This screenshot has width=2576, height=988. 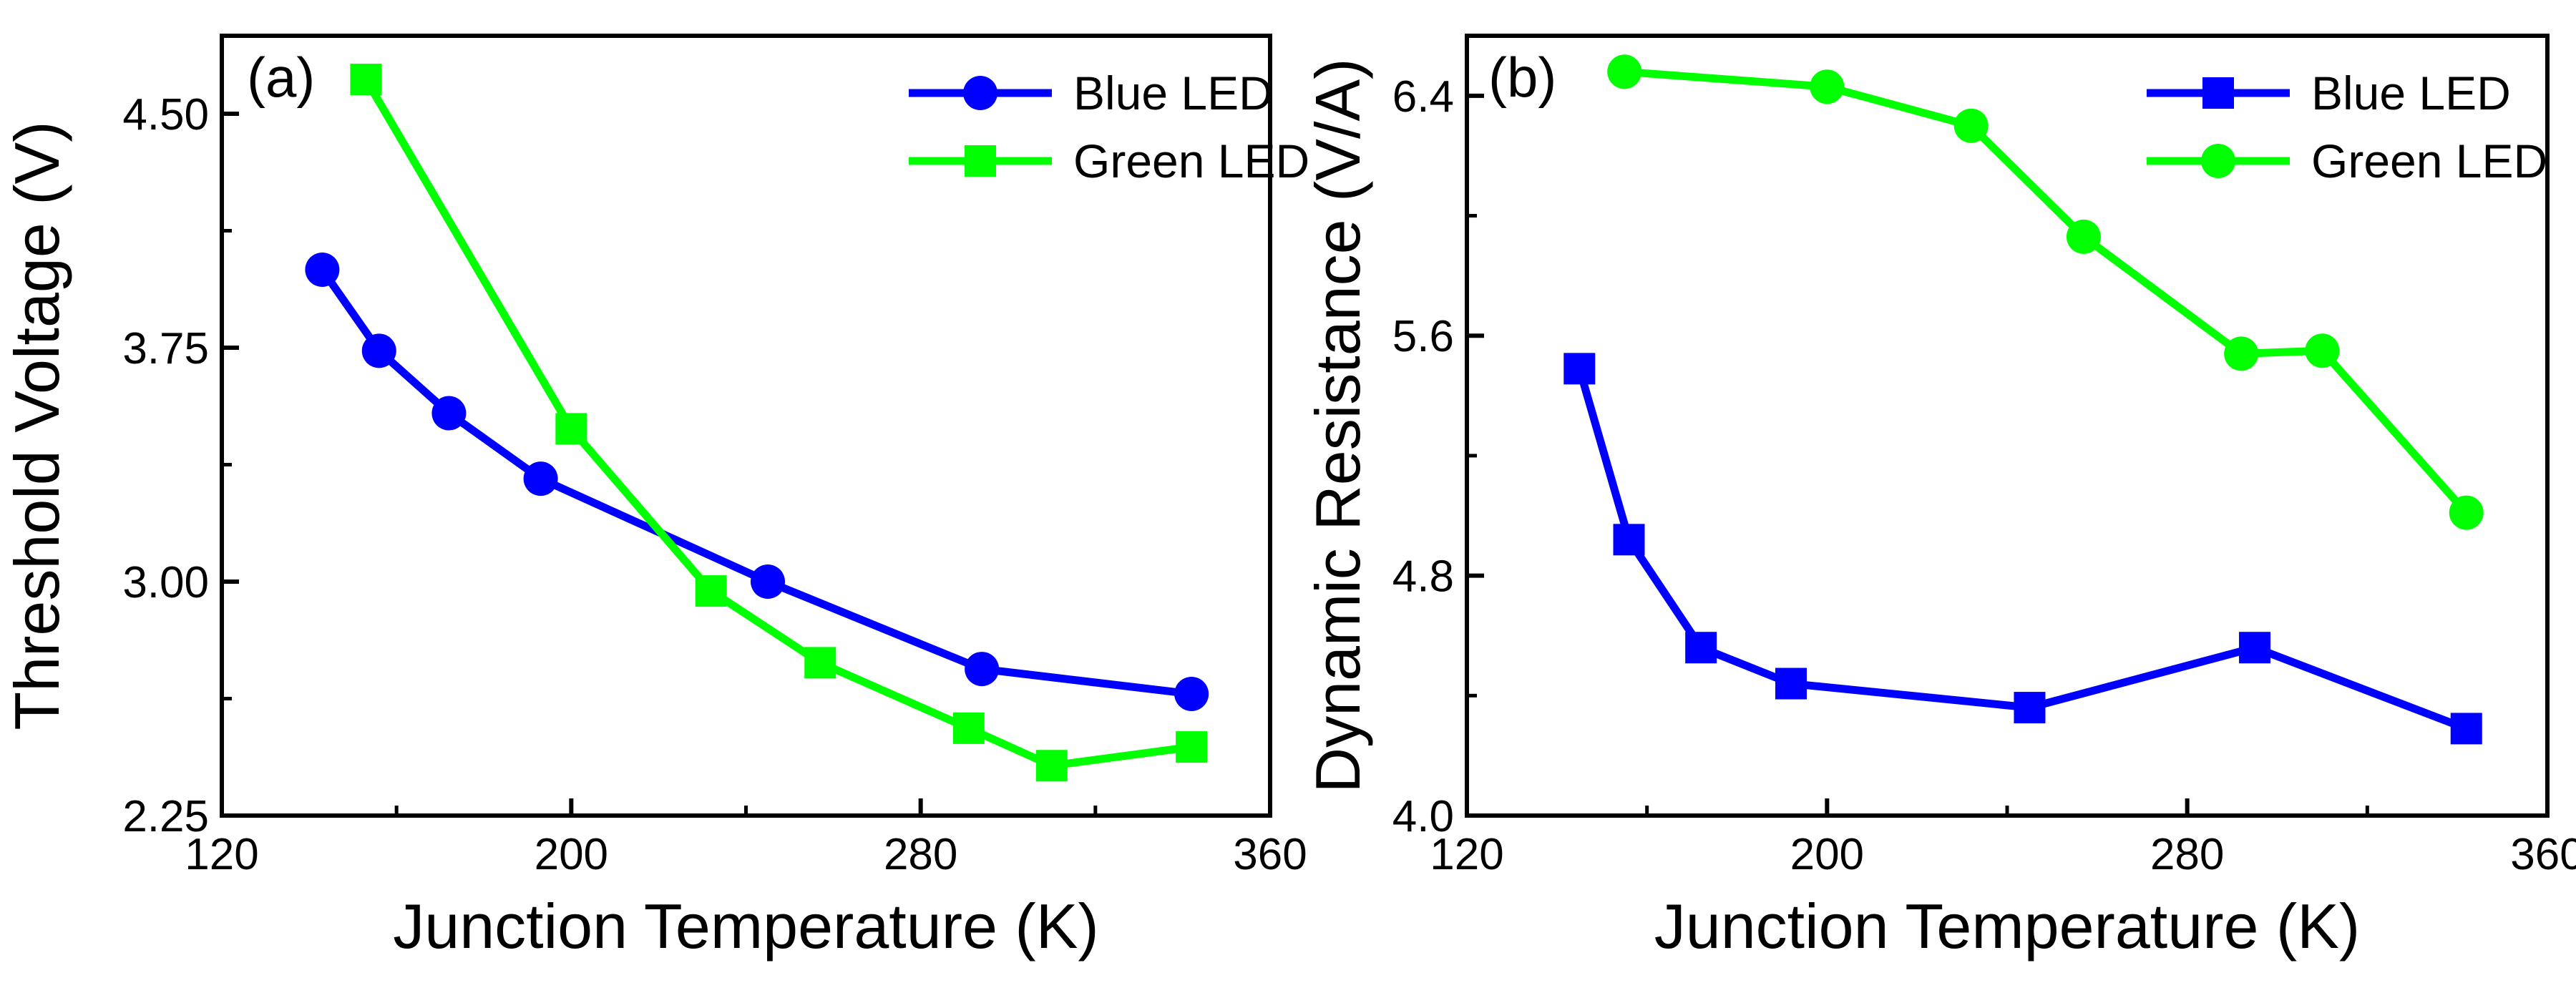 I want to click on y-axis-label: Dynamic Resistance (V/A), so click(x=1337, y=426).